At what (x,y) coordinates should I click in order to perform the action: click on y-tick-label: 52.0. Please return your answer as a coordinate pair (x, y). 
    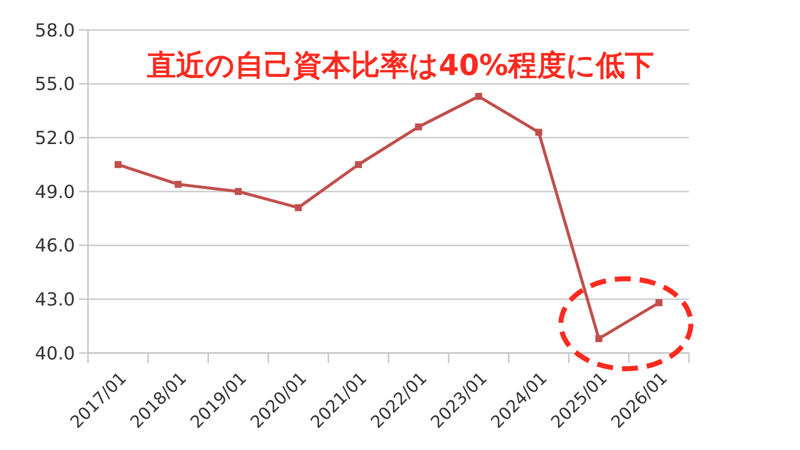
    Looking at the image, I should click on (54, 138).